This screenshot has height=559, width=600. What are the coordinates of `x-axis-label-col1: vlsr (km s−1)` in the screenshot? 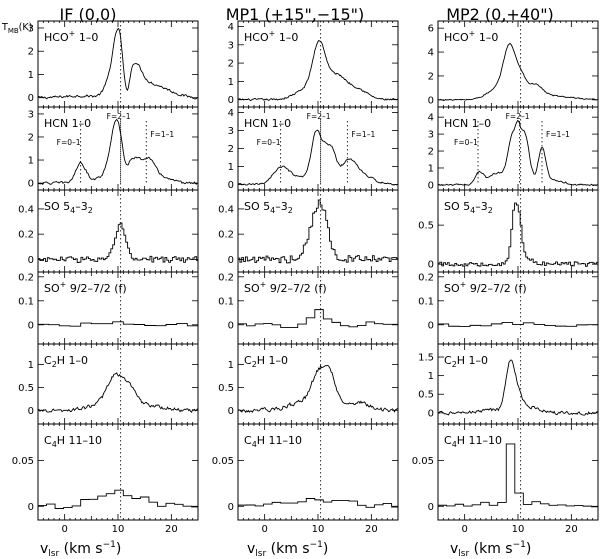 It's located at (80, 549).